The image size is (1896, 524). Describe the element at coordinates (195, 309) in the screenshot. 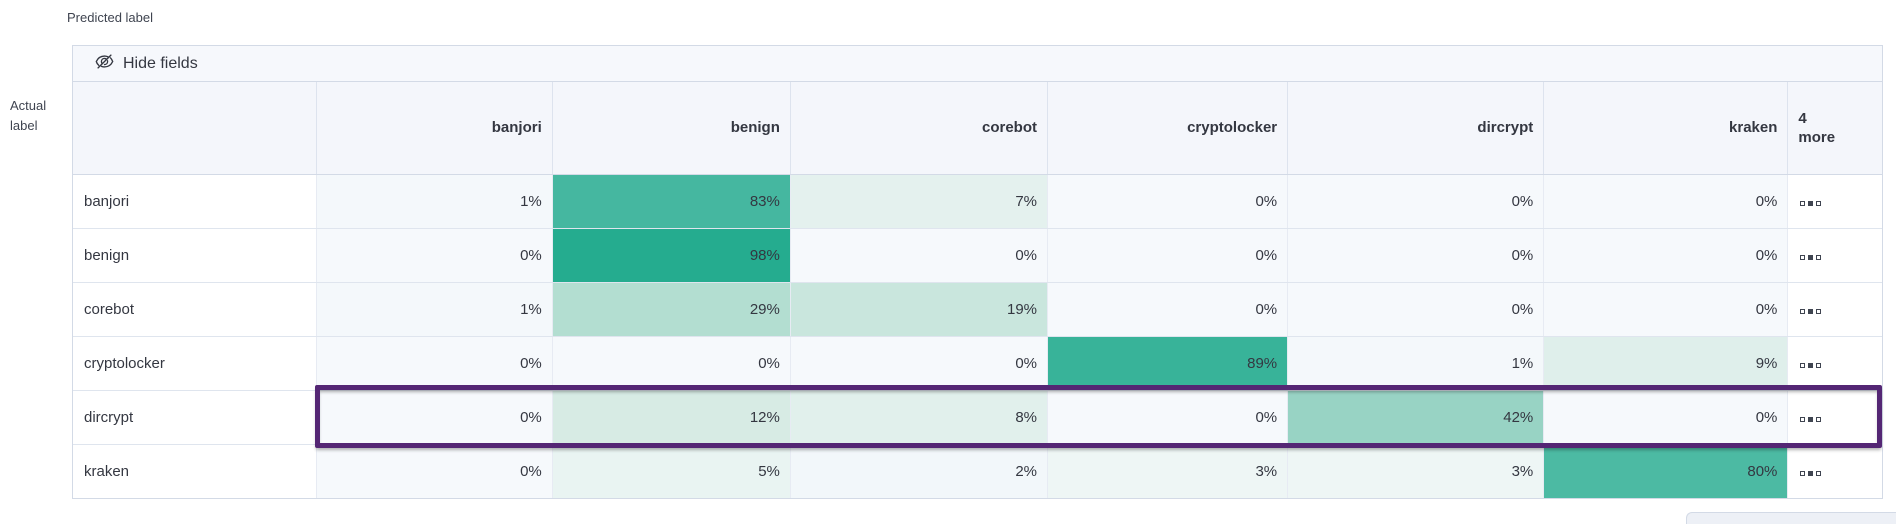

I see `row-label: corebot` at that location.